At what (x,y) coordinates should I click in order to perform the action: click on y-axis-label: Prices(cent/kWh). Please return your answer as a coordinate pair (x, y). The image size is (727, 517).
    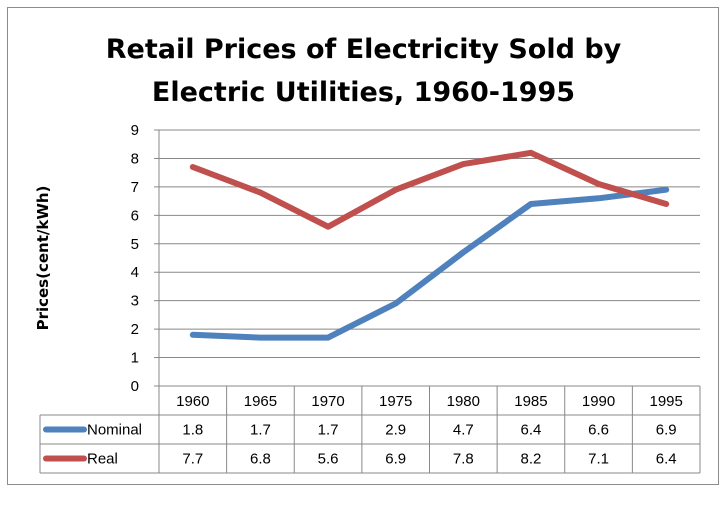
    Looking at the image, I should click on (43, 258).